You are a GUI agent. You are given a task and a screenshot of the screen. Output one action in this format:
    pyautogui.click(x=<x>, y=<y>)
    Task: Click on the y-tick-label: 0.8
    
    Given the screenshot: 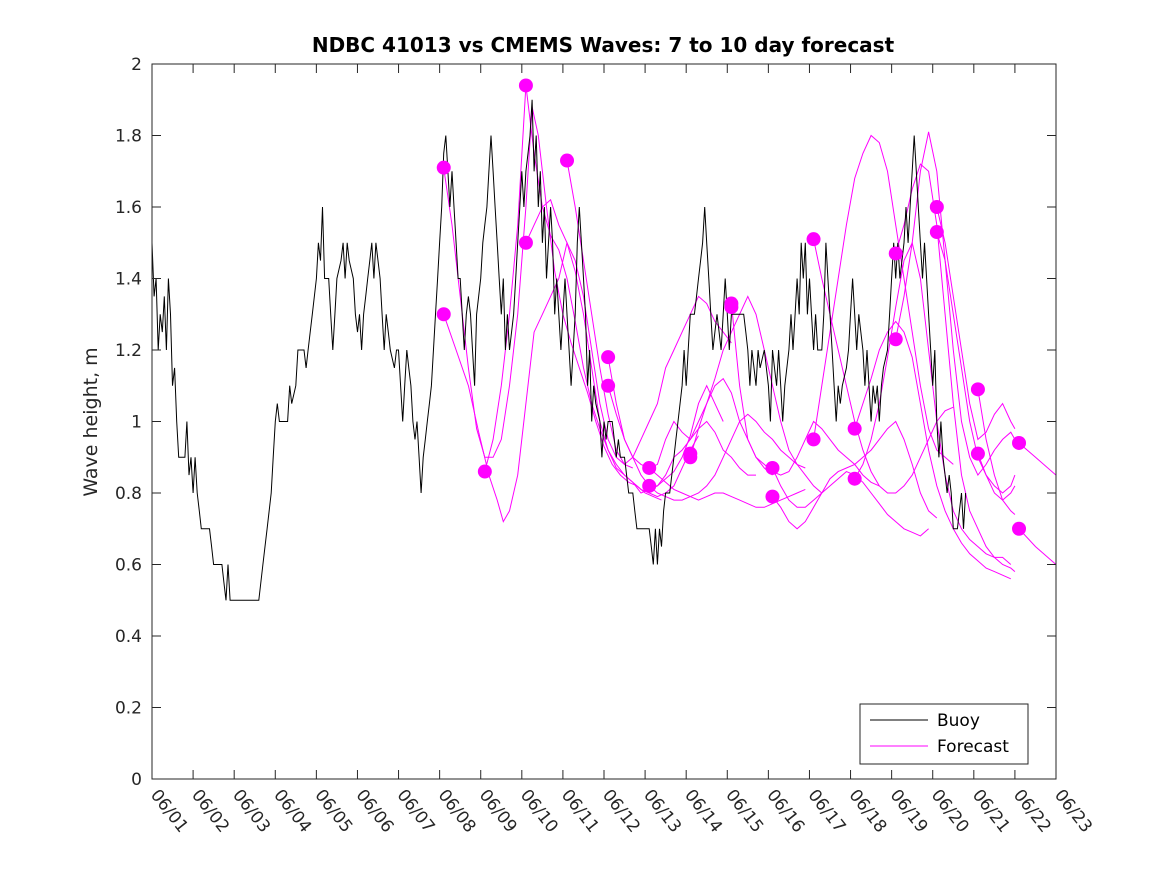 What is the action you would take?
    pyautogui.click(x=128, y=494)
    